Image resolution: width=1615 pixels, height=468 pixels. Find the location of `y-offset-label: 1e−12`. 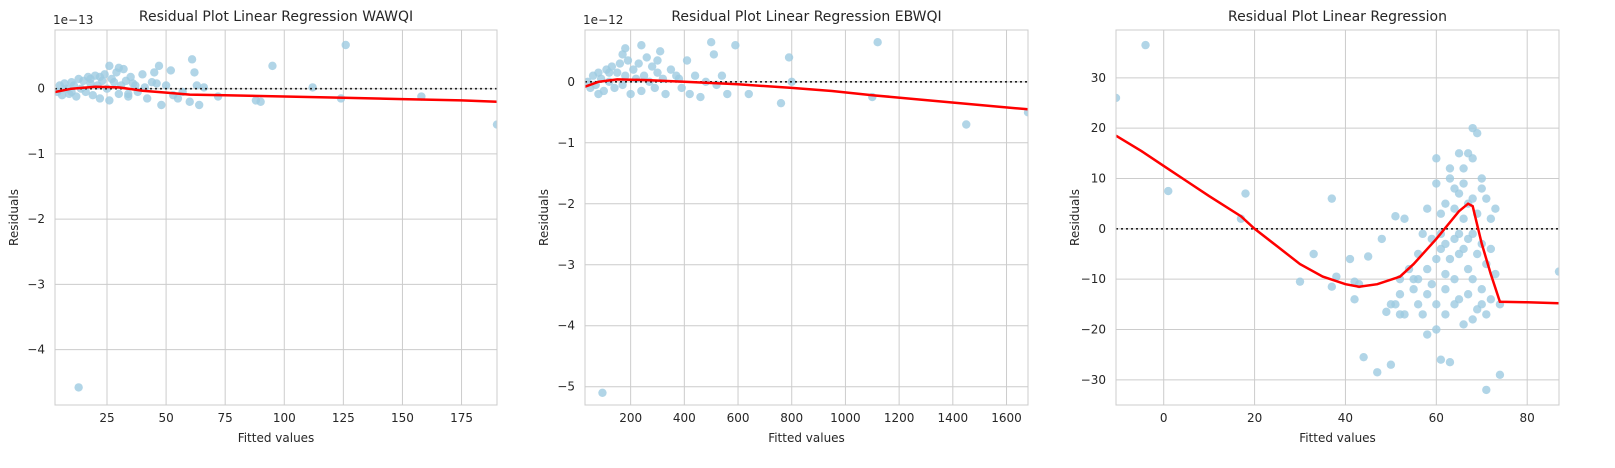

y-offset-label: 1e−12 is located at coordinates (603, 20).